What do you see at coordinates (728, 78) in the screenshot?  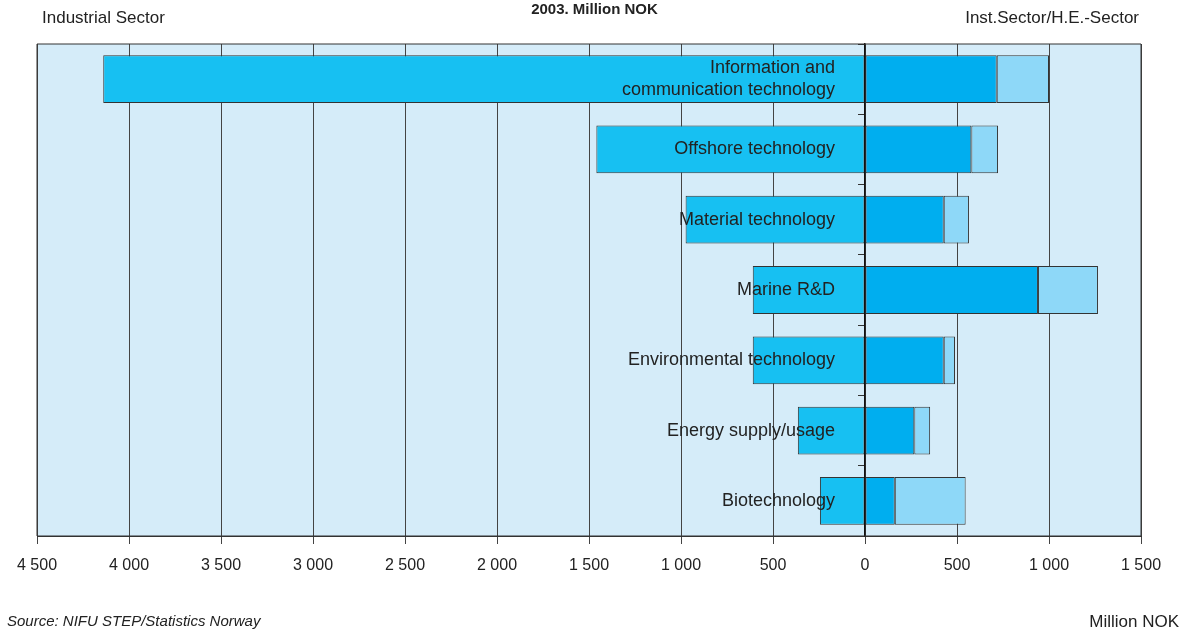 I see `y-tick-label: Information and communication technology` at bounding box center [728, 78].